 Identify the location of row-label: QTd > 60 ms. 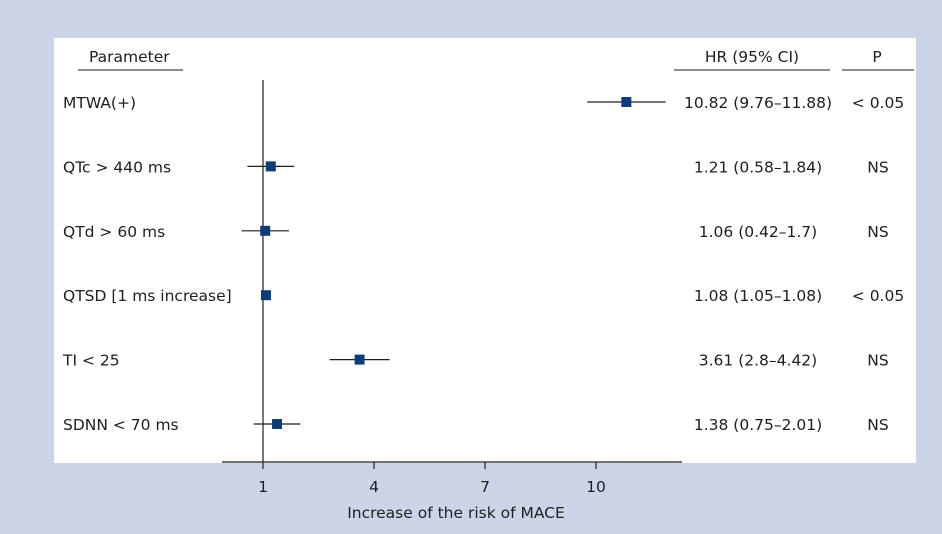
(114, 232).